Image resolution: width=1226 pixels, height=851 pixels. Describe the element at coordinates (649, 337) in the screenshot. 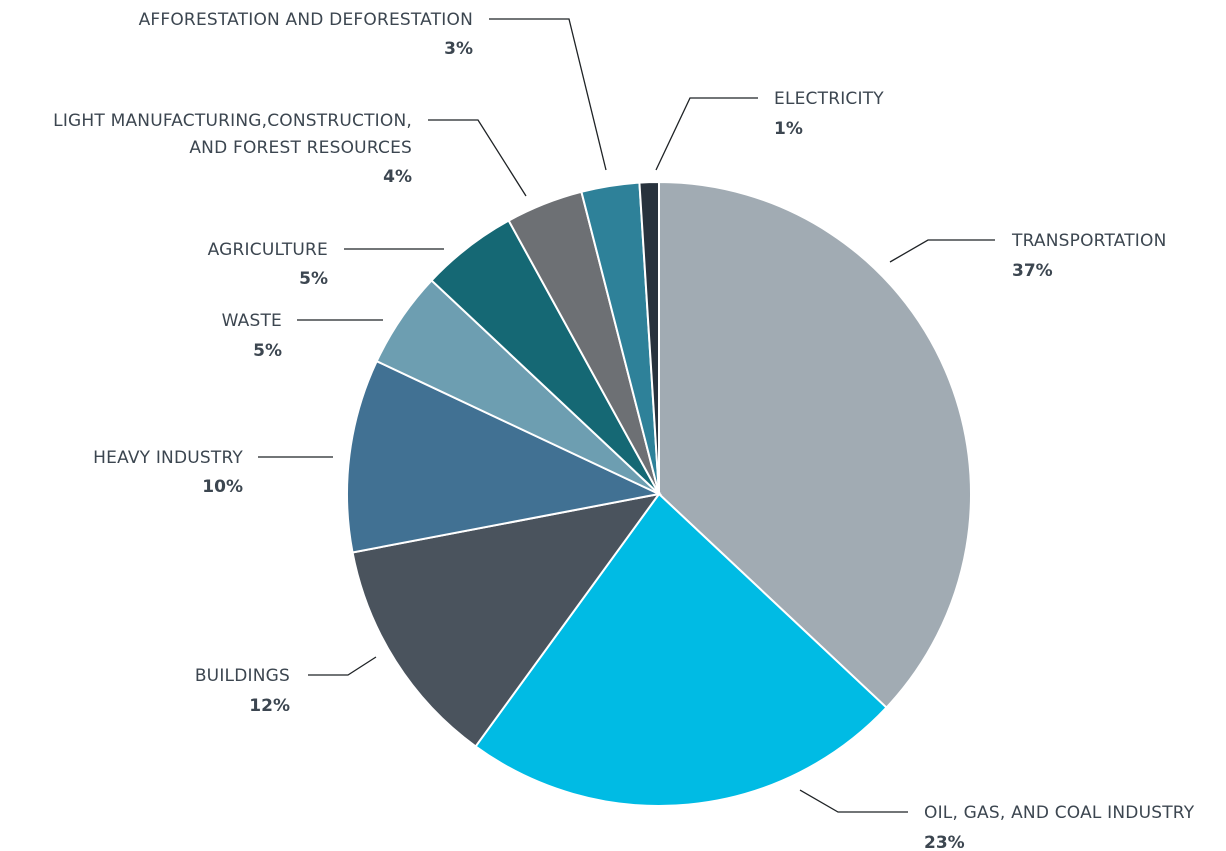

I see `slice-electricity` at that location.